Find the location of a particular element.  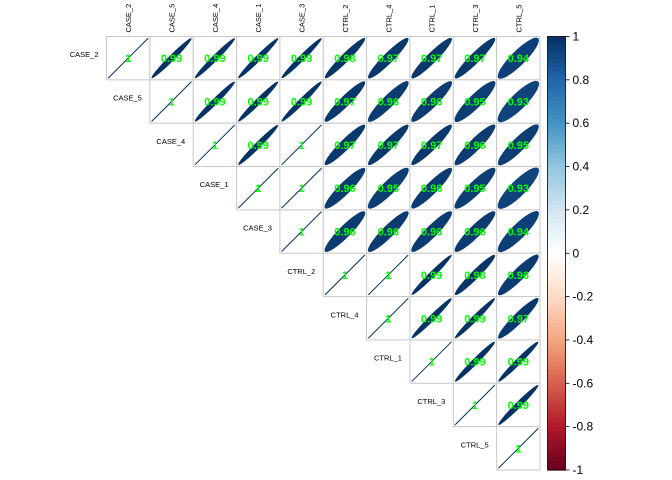

row-label-ctrl-2: CTRL_2 is located at coordinates (301, 271).